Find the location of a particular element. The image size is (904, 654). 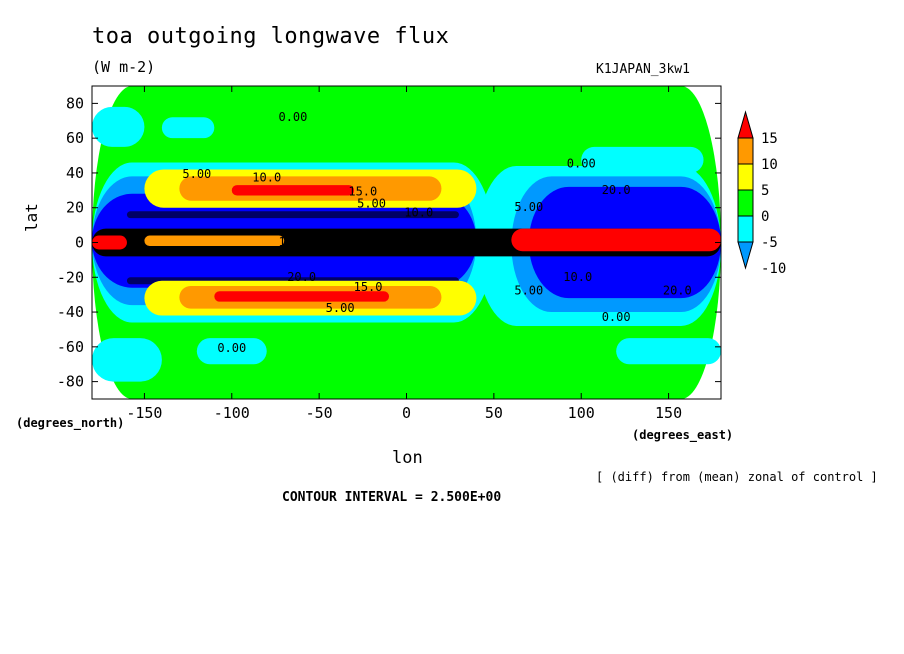

x-tick-label-0: -150 is located at coordinates (144, 413).